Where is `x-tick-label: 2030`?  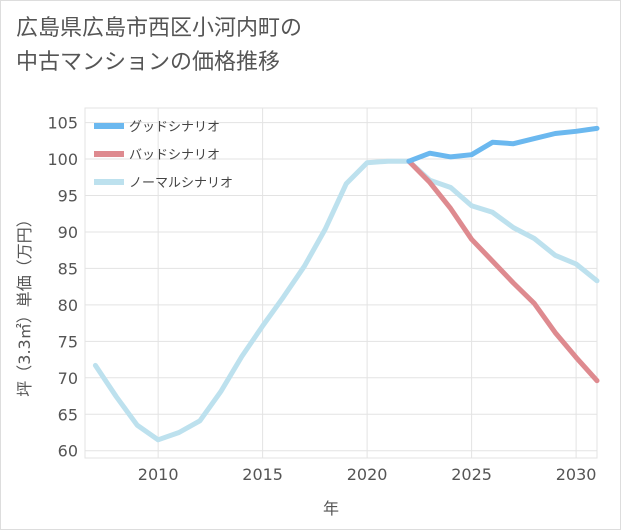 x-tick-label: 2030 is located at coordinates (576, 474).